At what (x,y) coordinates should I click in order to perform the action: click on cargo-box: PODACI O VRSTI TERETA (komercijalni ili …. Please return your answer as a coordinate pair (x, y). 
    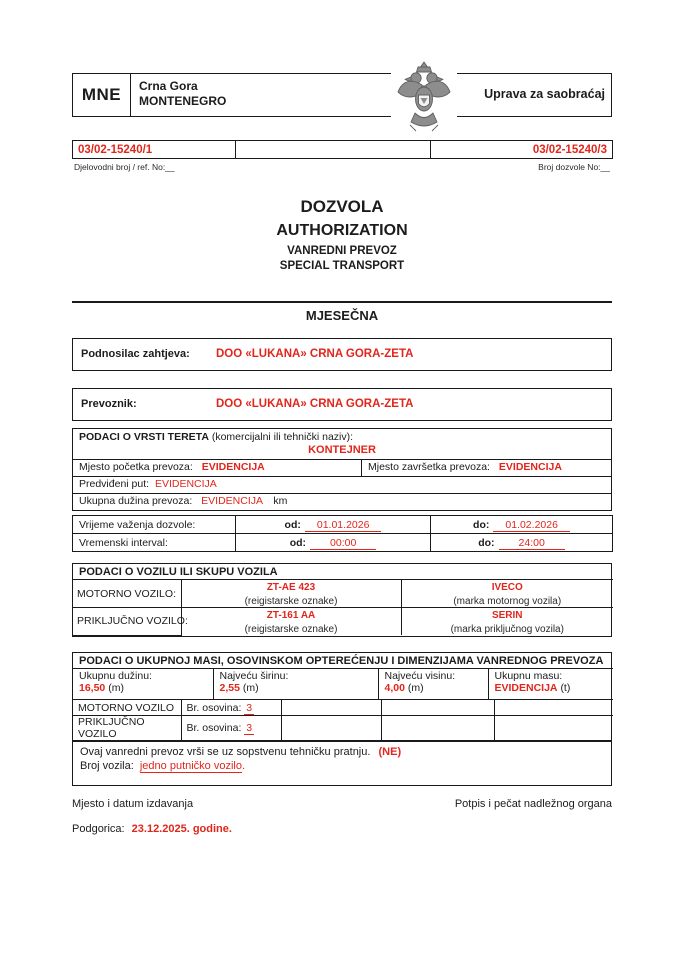
    Looking at the image, I should click on (342, 469).